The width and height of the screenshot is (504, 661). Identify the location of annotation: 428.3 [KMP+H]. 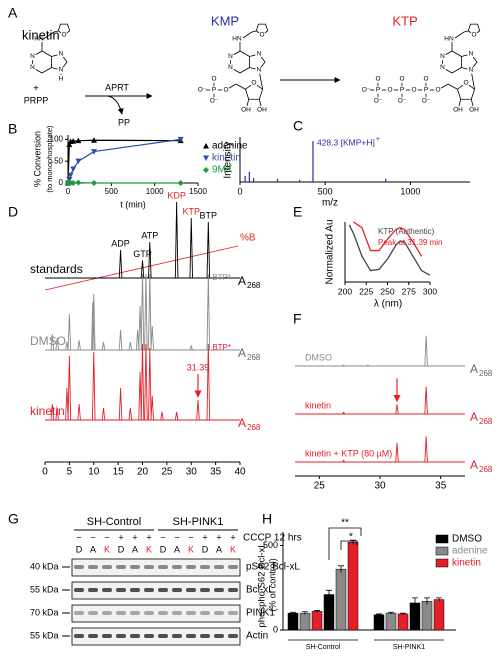
(346, 142).